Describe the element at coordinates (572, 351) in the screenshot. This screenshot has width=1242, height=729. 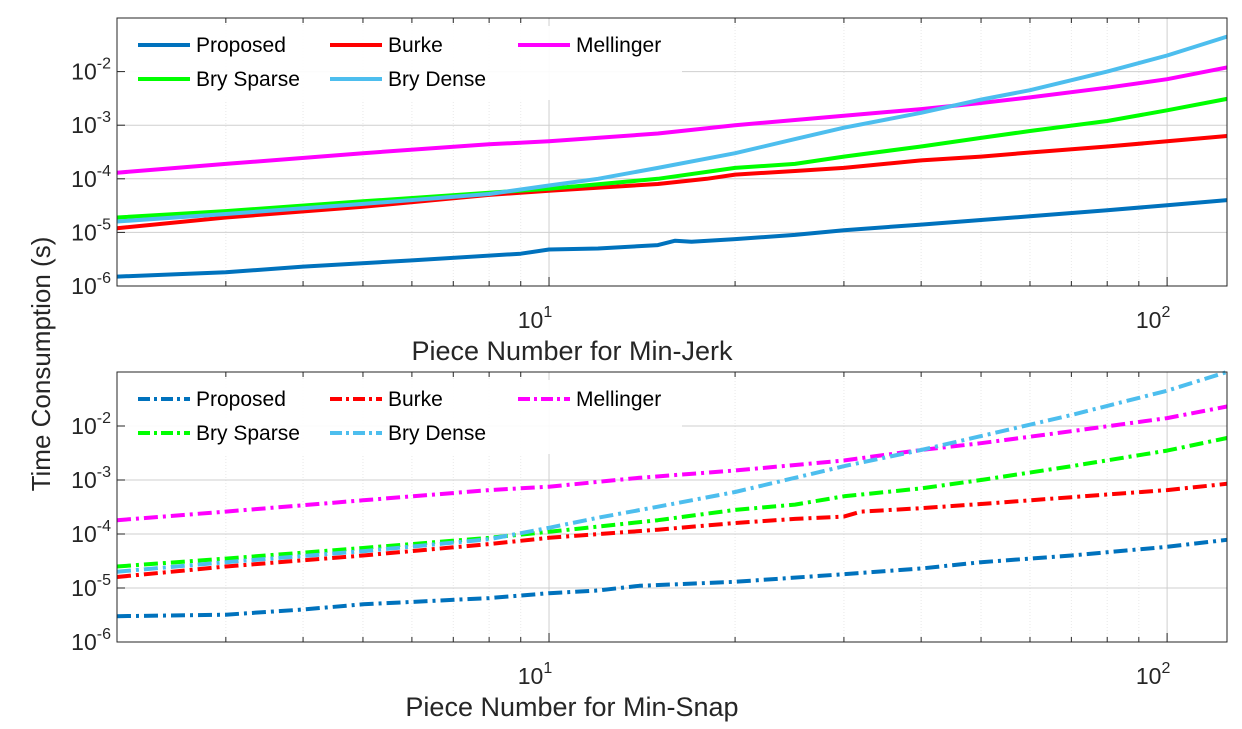
I see `x-axis-label: Piece Number for Min-Jerk` at that location.